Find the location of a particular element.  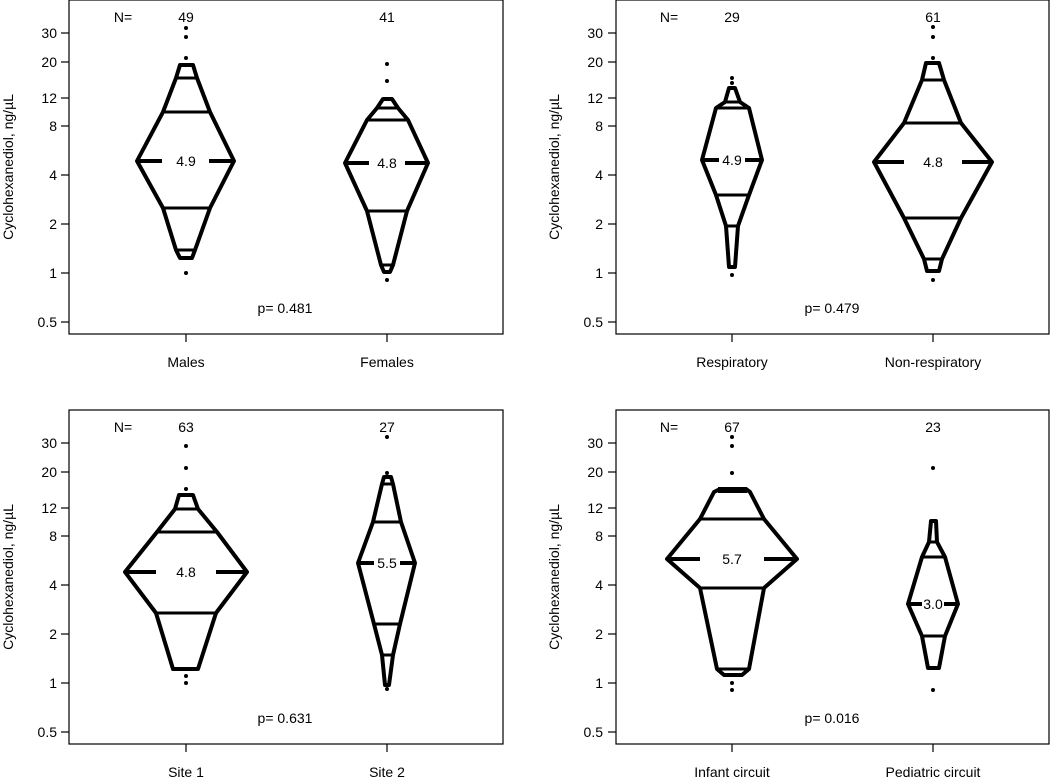

diamond-females is located at coordinates (386, 185).